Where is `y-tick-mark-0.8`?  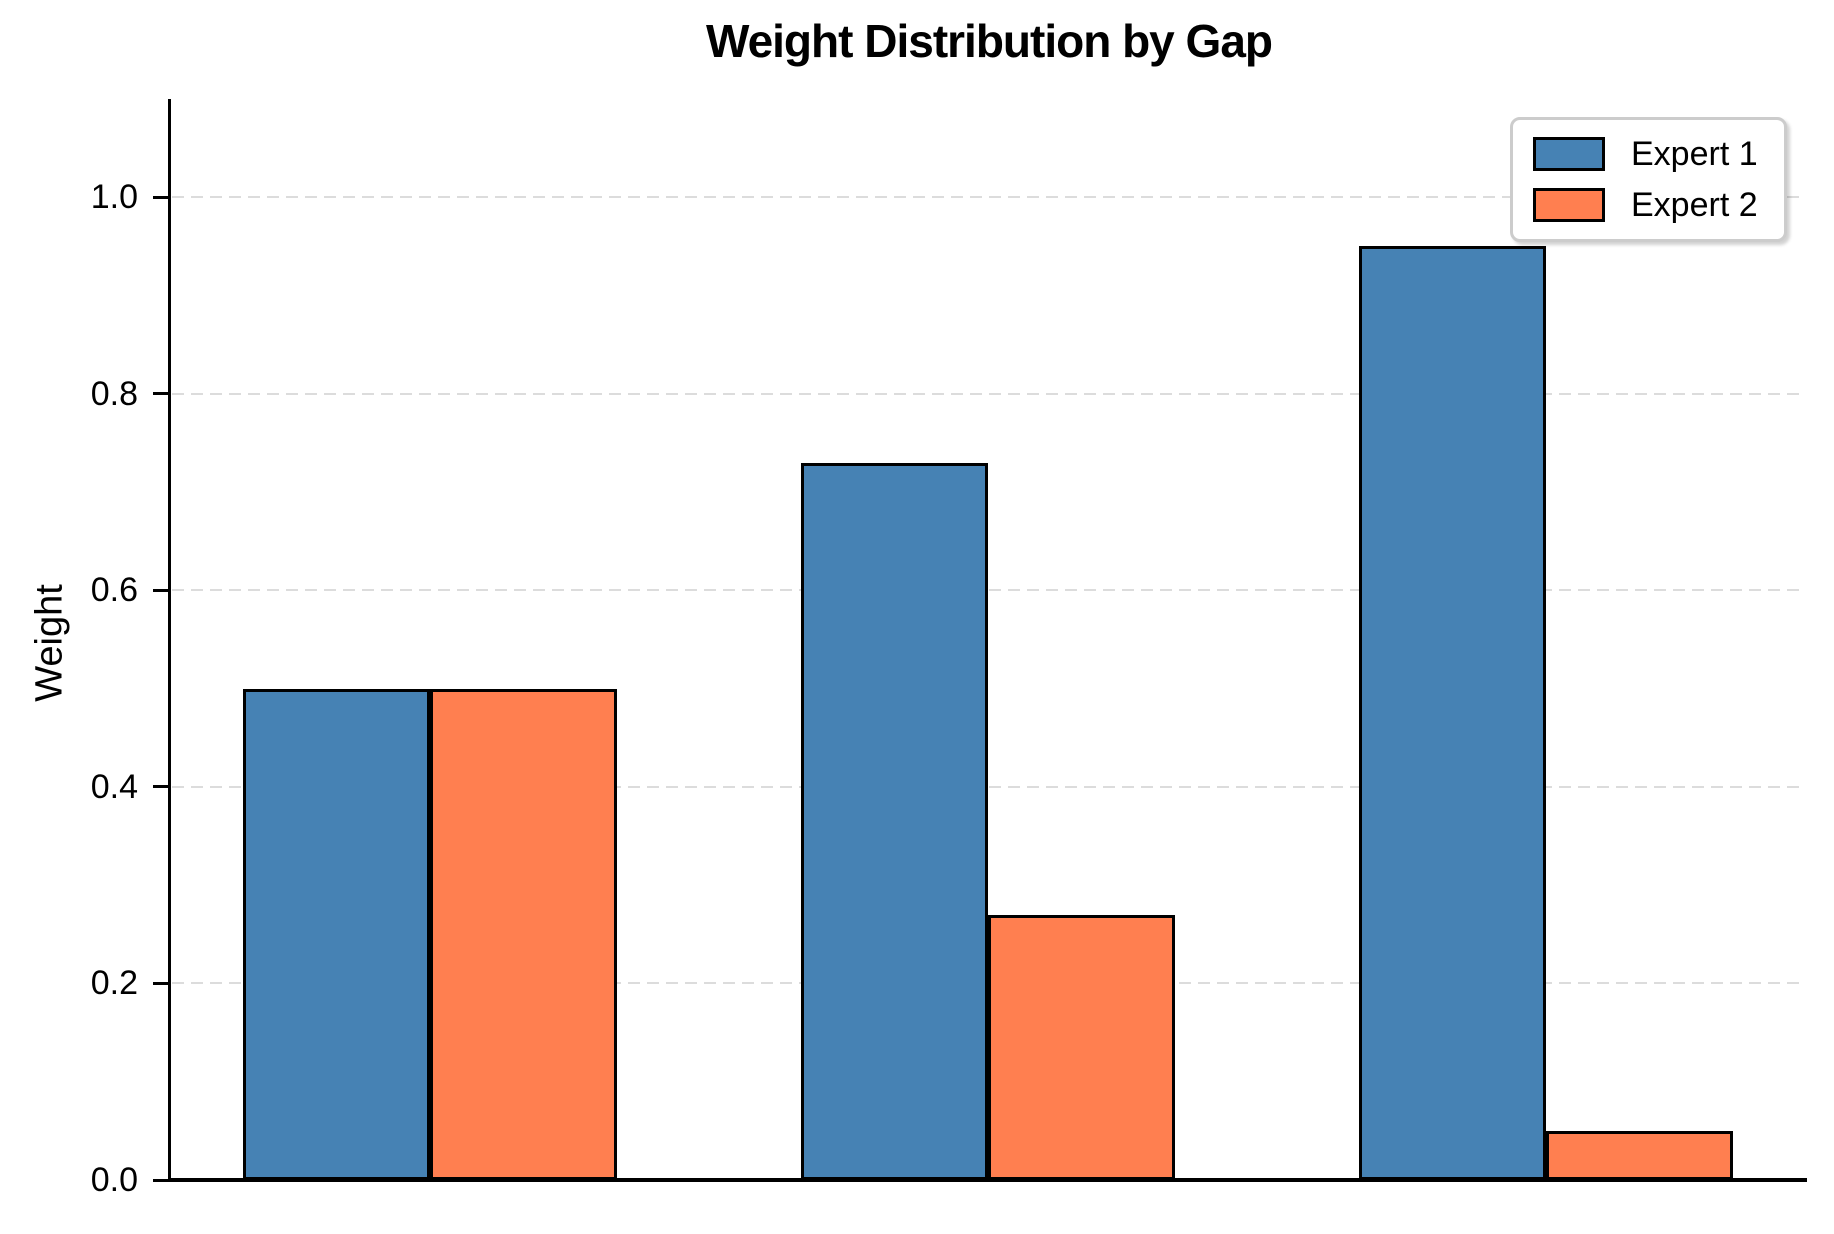 y-tick-mark-0.8 is located at coordinates (160, 394).